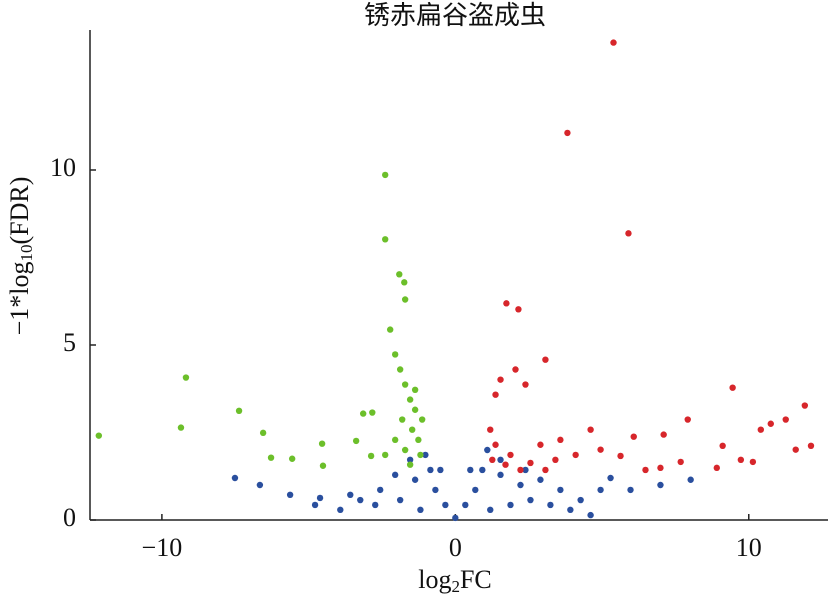  I want to click on x-label-part: log, so click(434, 579).